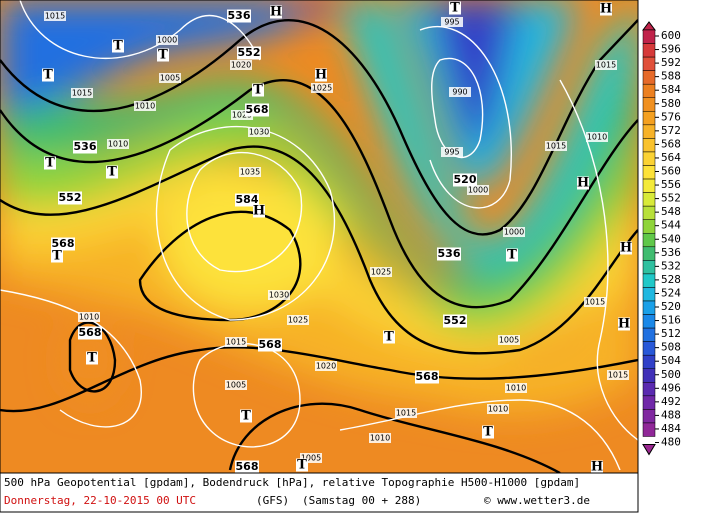  I want to click on legend-label: 504, so click(671, 360).